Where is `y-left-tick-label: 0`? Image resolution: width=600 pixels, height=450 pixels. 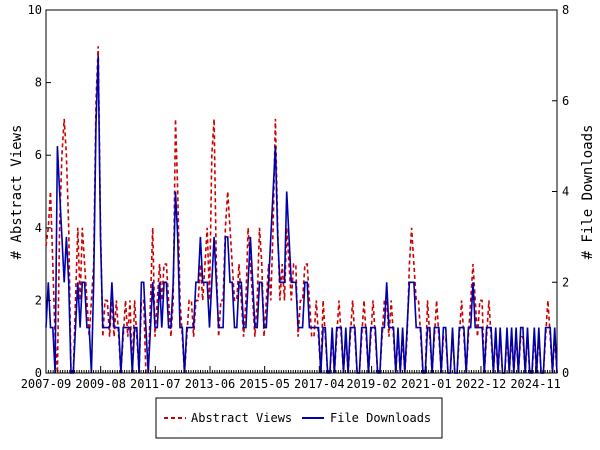 y-left-tick-label: 0 is located at coordinates (38, 373).